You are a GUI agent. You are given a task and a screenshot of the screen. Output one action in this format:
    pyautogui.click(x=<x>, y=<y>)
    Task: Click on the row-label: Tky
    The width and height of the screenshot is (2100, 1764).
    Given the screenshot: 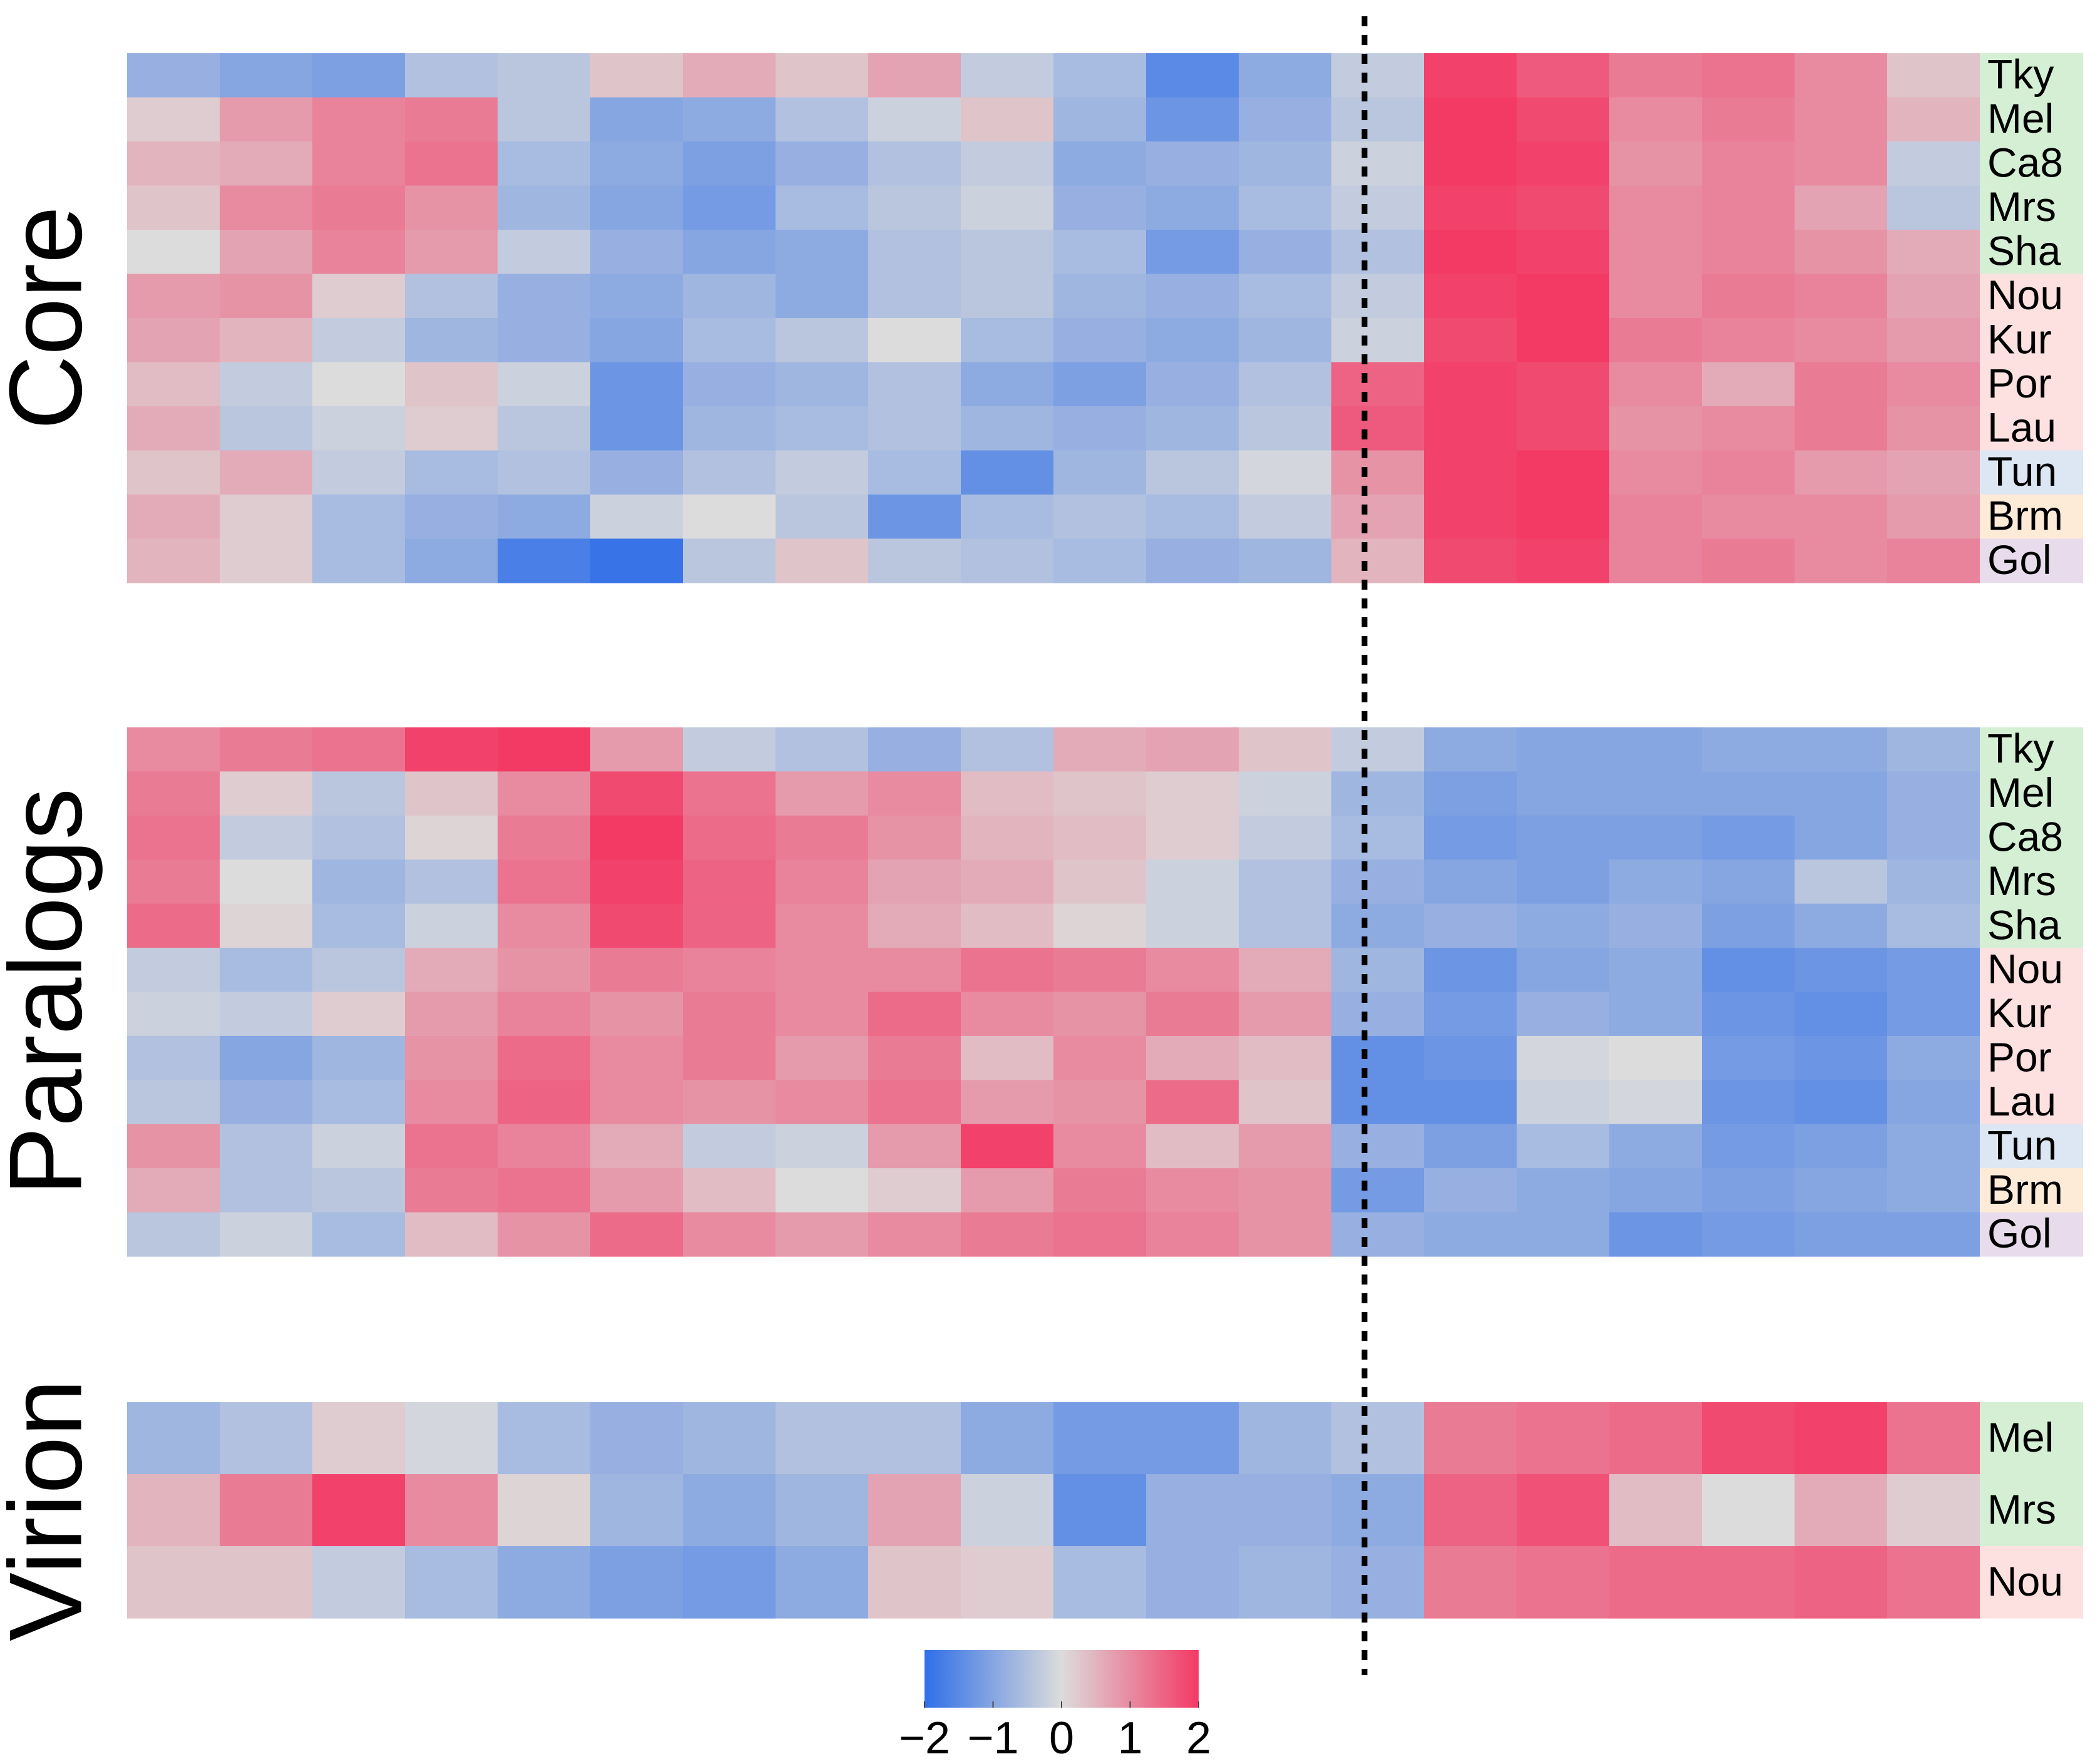 What is the action you would take?
    pyautogui.click(x=2020, y=74)
    